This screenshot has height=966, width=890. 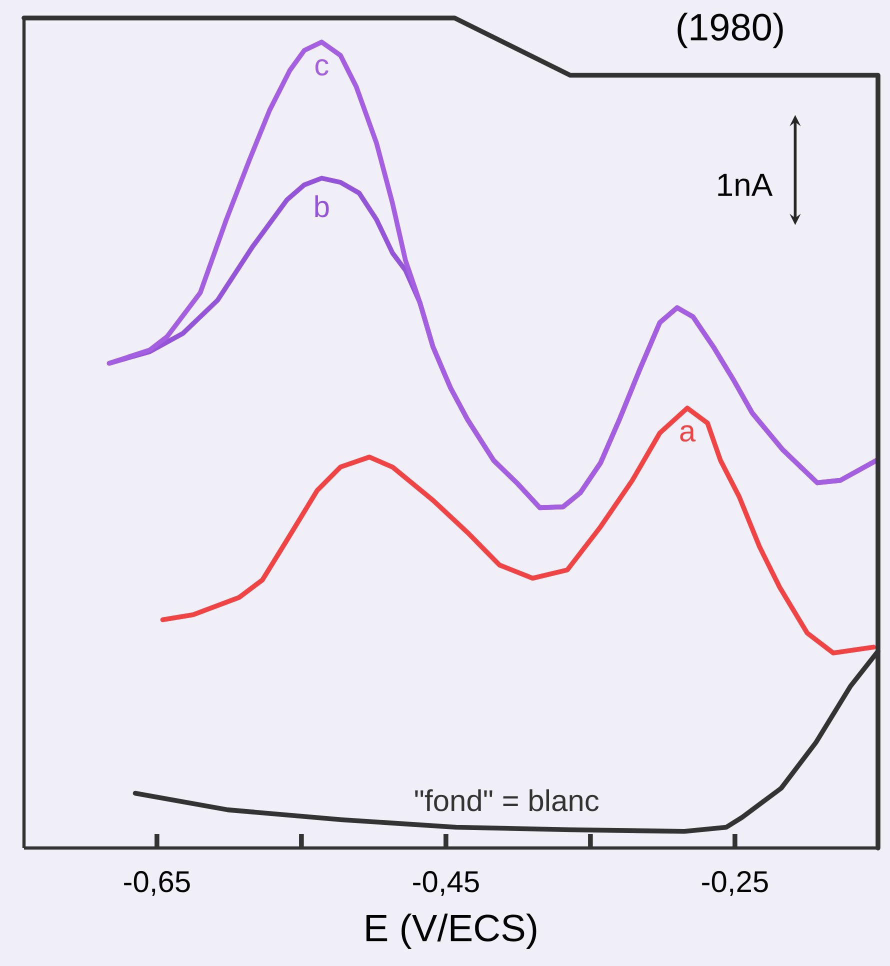 I want to click on series-label: c, so click(x=321, y=67).